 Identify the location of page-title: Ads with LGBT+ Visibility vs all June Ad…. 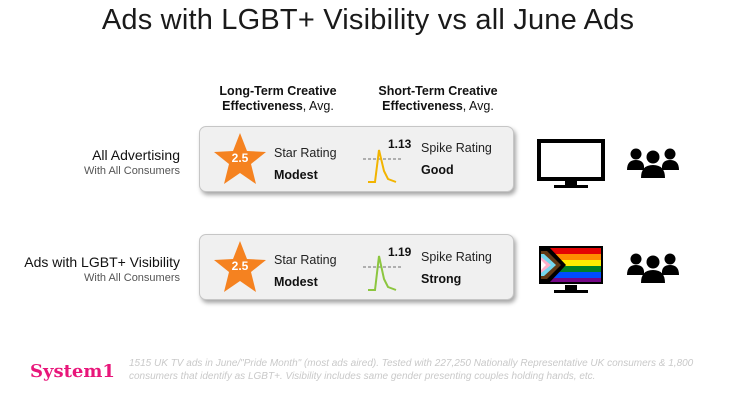
(368, 20).